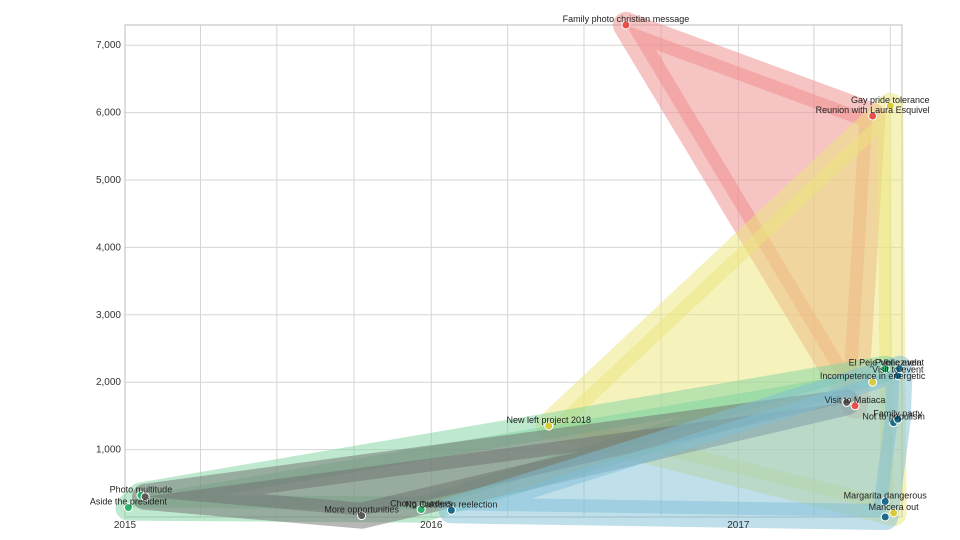 The height and width of the screenshot is (540, 960). I want to click on point-label: Mancera out, so click(894, 507).